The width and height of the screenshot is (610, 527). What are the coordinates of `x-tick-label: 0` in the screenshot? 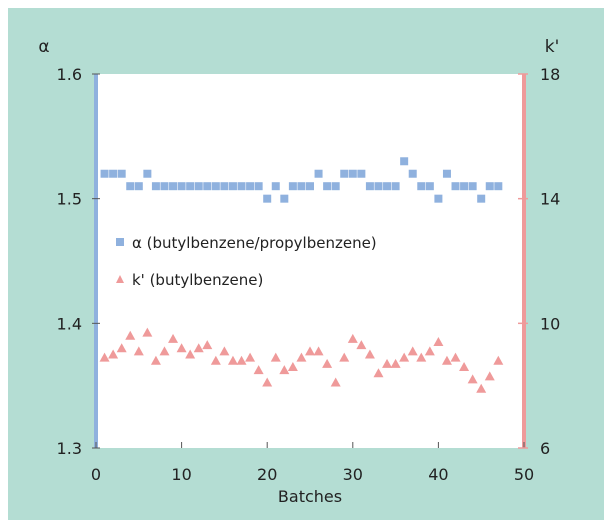 It's located at (96, 474).